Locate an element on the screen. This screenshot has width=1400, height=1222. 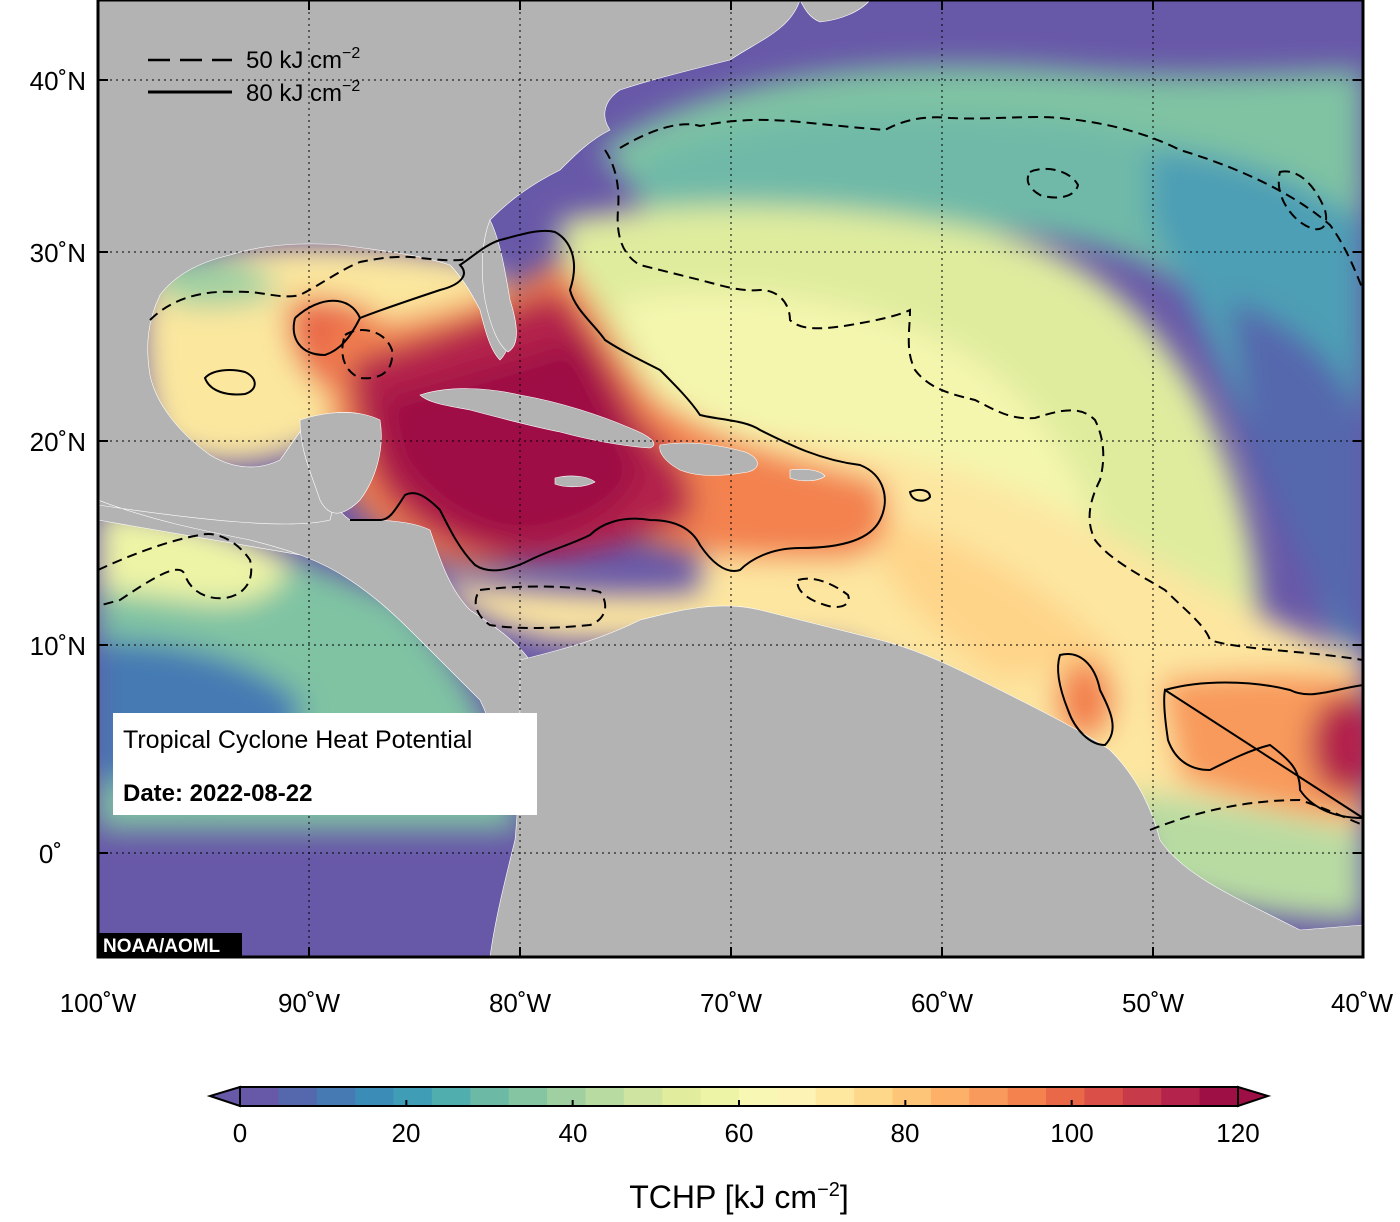
contour-50-ring-c is located at coordinates (823, 592).